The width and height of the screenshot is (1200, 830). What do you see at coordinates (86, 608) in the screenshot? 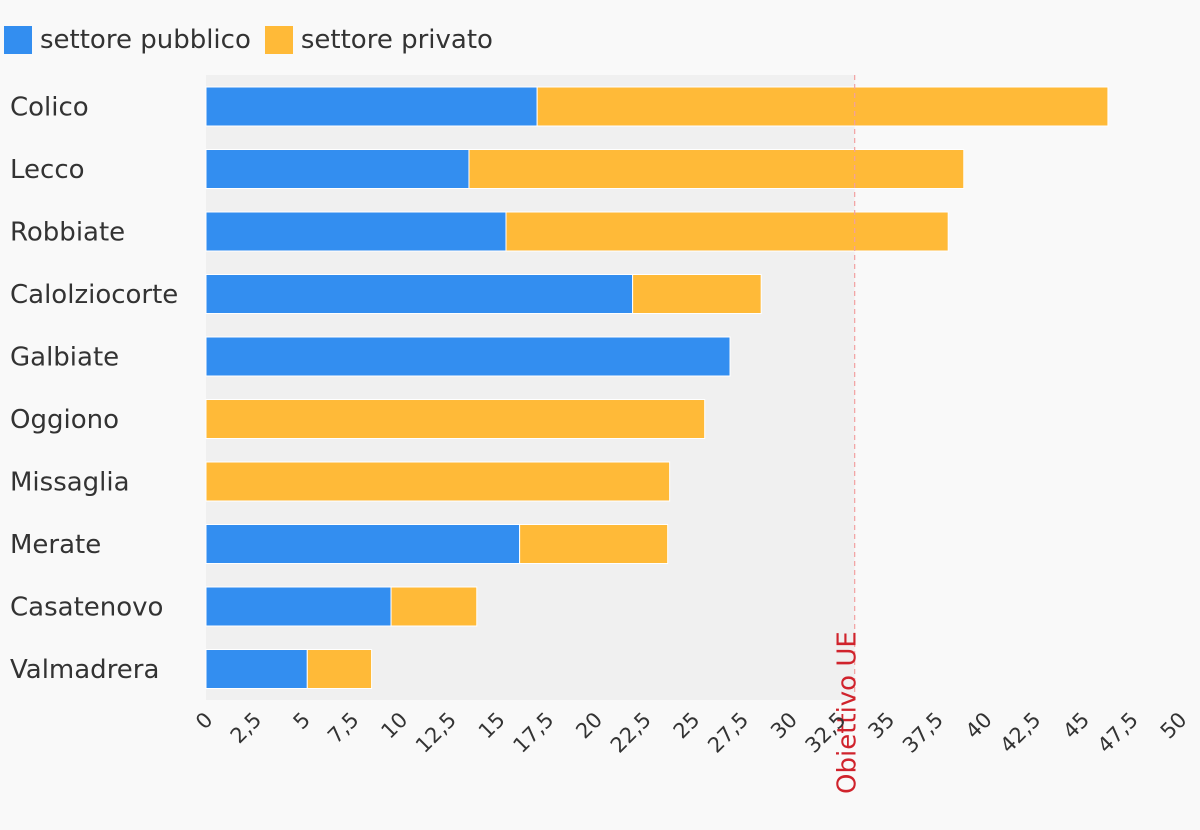
I see `category-label: Casatenovo` at bounding box center [86, 608].